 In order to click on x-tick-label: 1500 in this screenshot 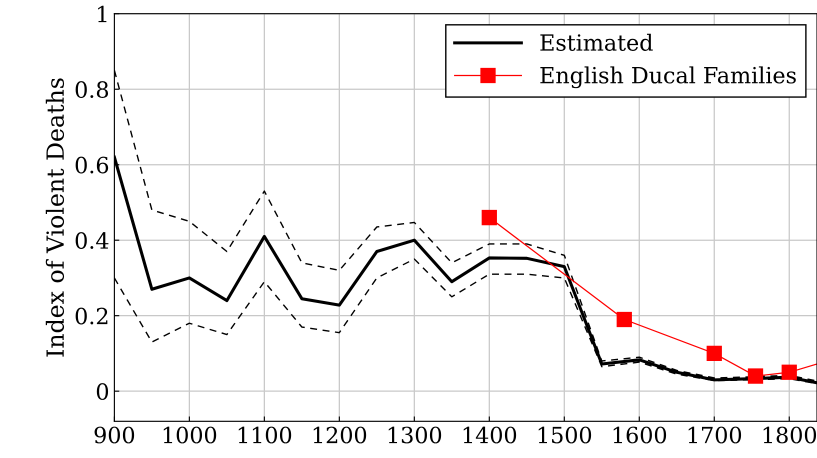, I will do `click(565, 435)`.